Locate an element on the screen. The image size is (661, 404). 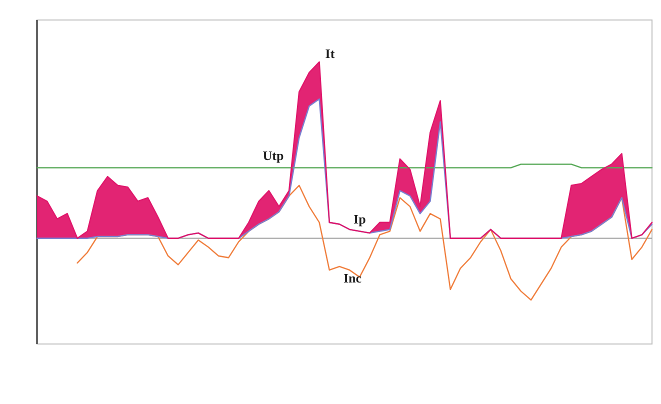
series-label: Ip is located at coordinates (360, 218).